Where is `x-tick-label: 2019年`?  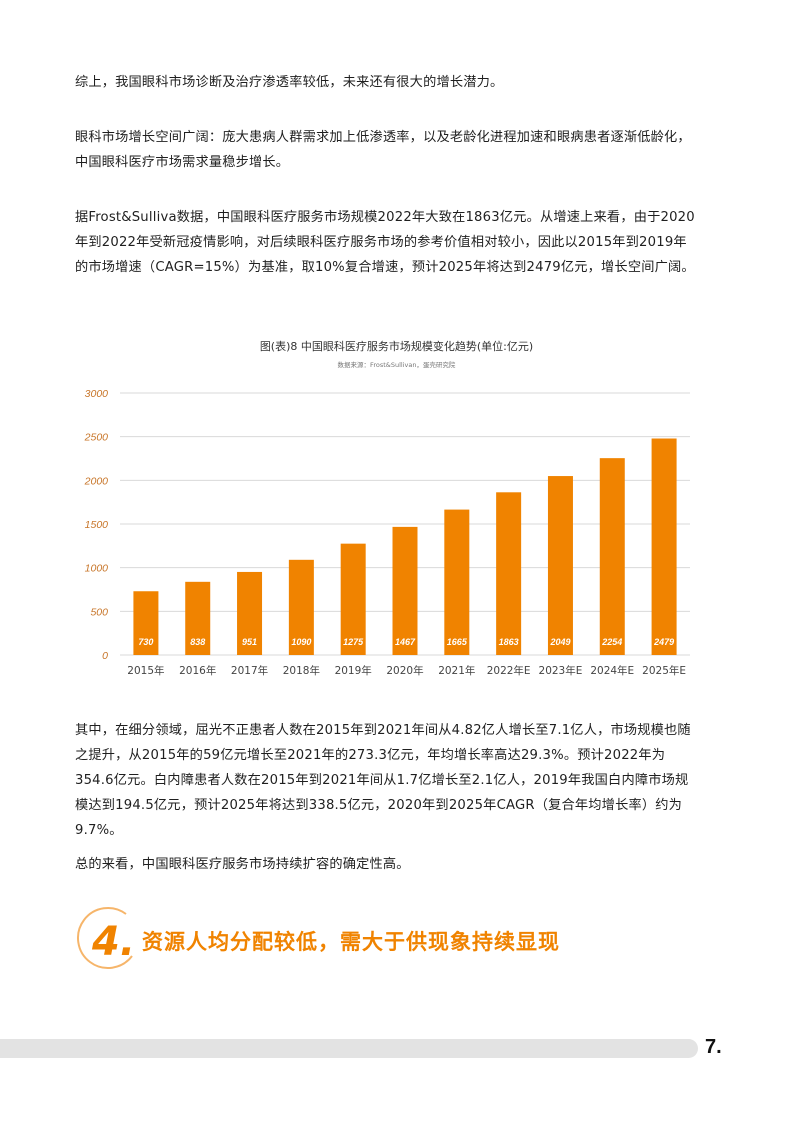
x-tick-label: 2019年 is located at coordinates (353, 670).